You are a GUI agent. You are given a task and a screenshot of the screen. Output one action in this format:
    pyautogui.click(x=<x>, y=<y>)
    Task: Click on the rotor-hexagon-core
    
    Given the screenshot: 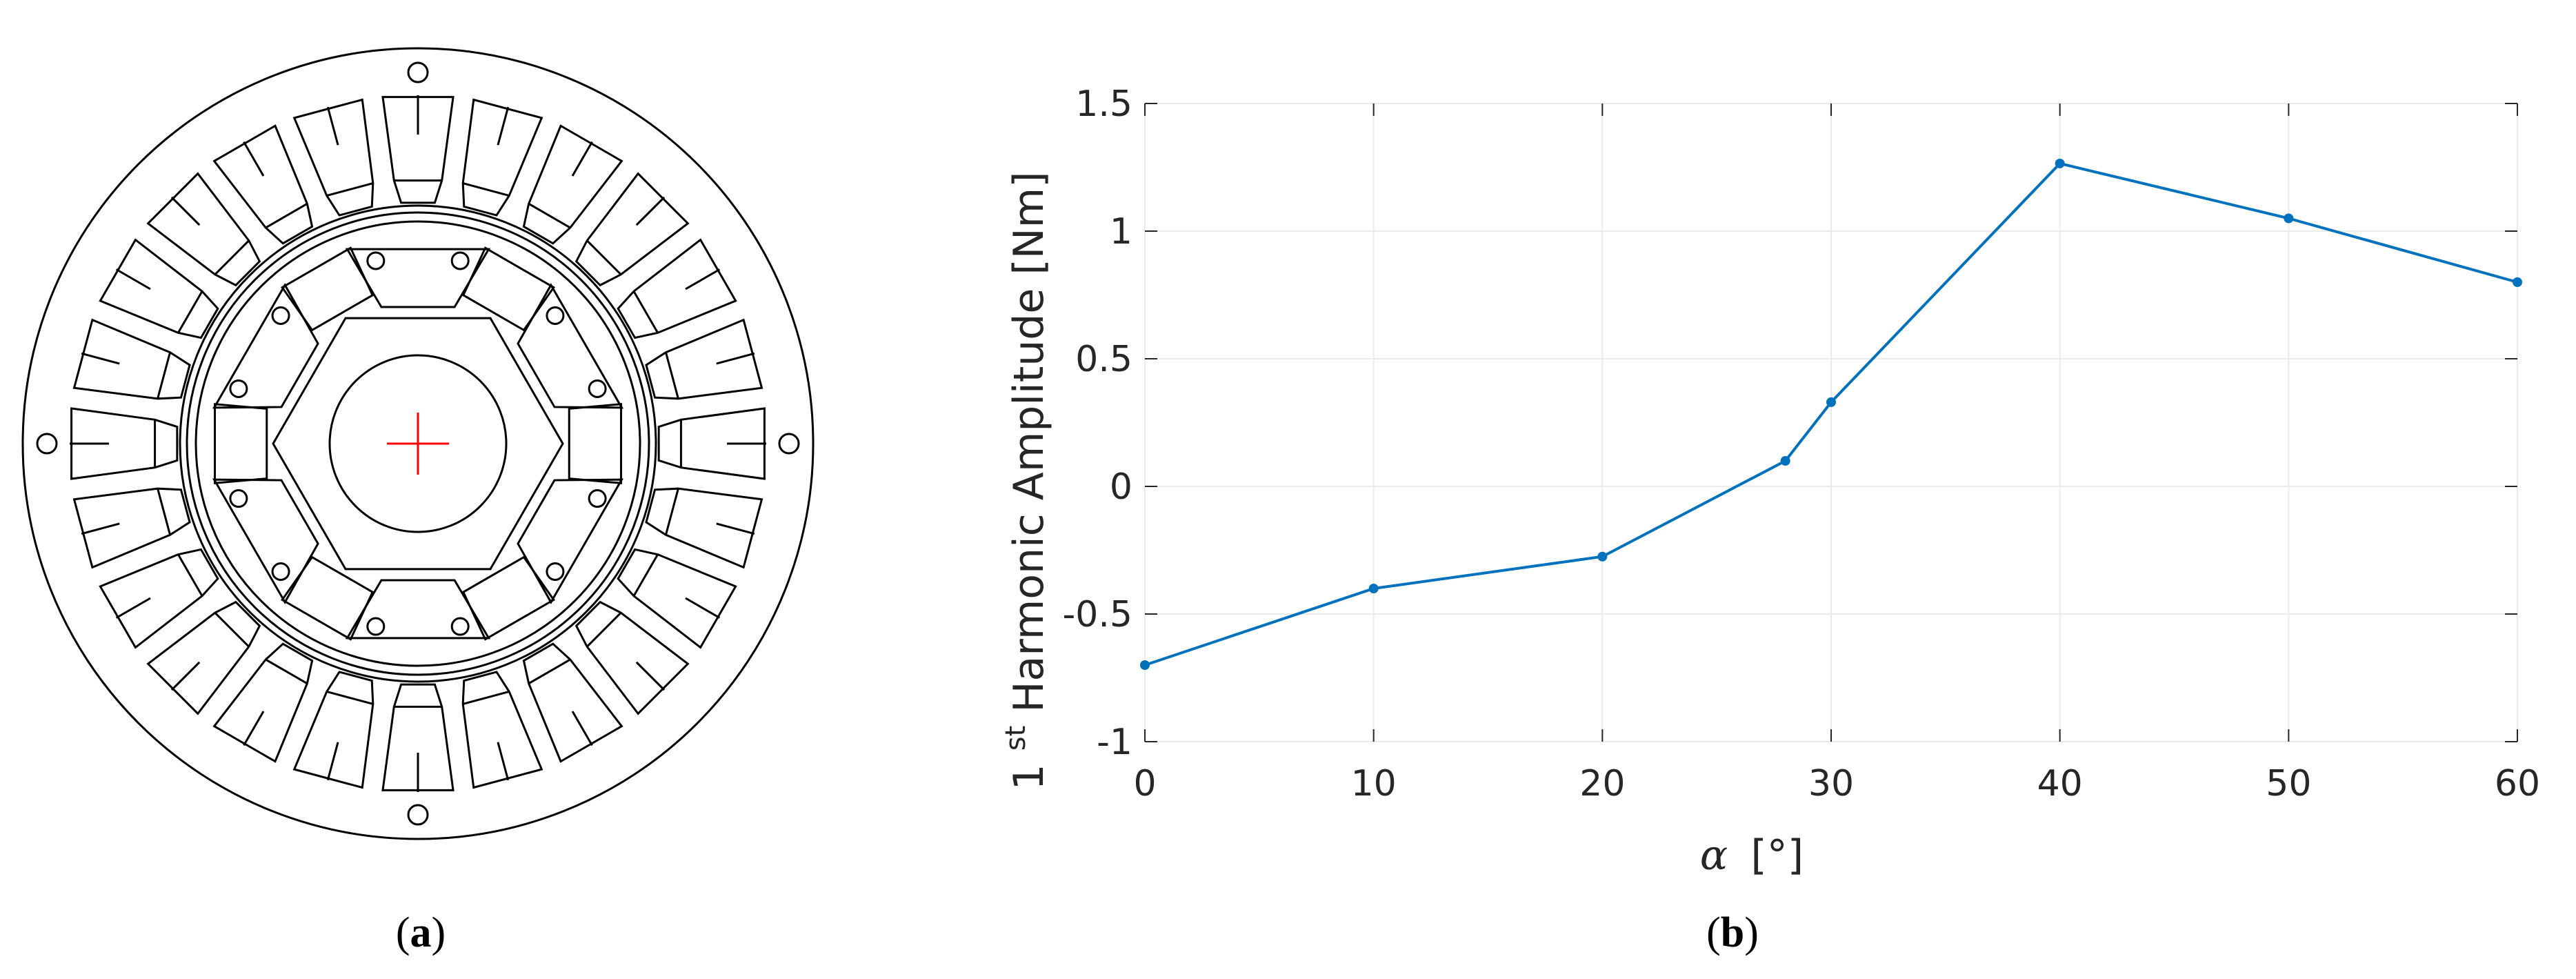 What is the action you would take?
    pyautogui.click(x=418, y=444)
    